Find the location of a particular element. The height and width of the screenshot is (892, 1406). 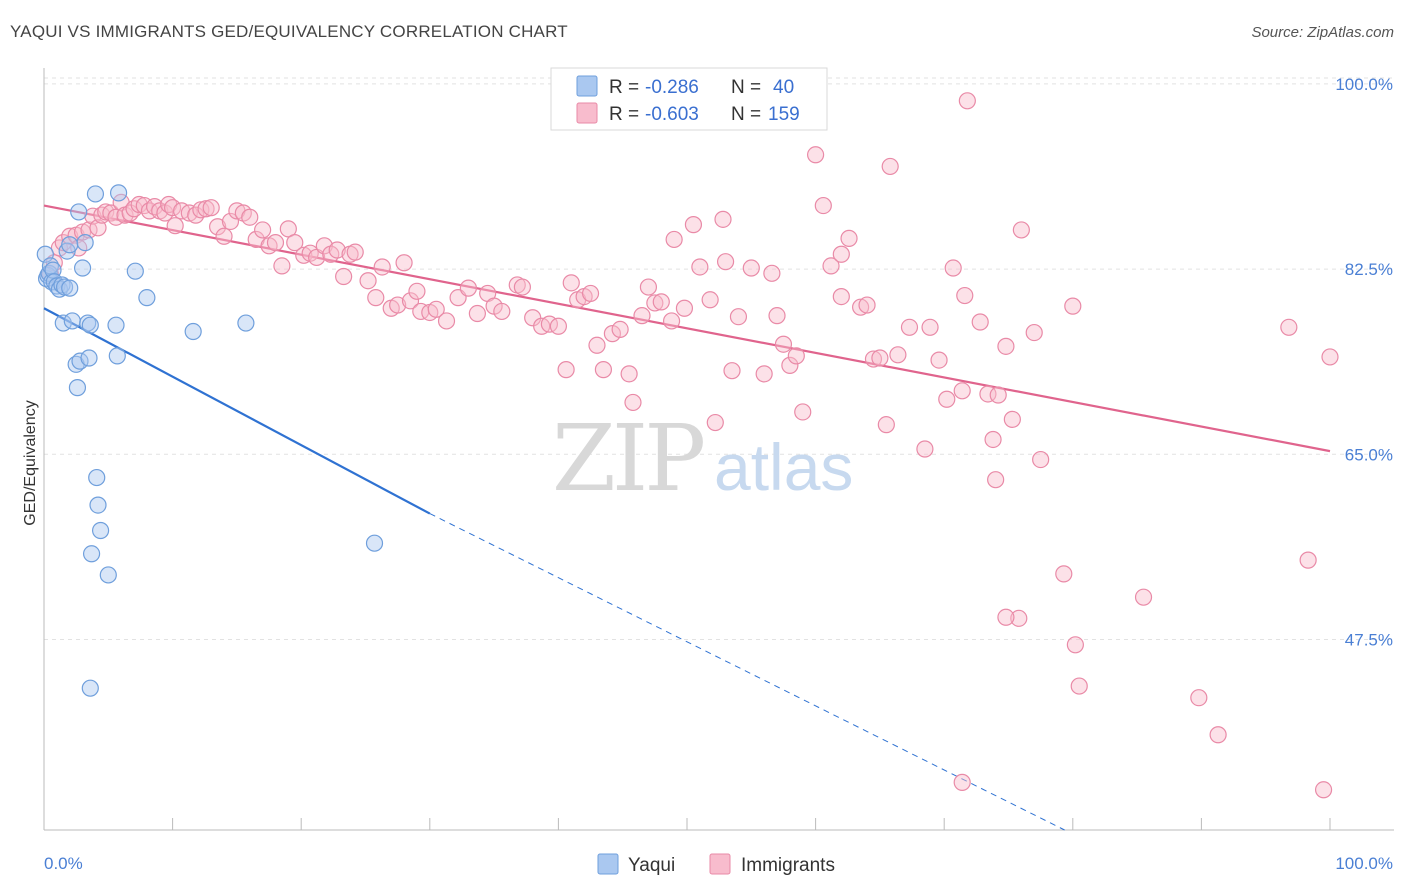

y-tick-label: 65.0% is located at coordinates (1369, 454).